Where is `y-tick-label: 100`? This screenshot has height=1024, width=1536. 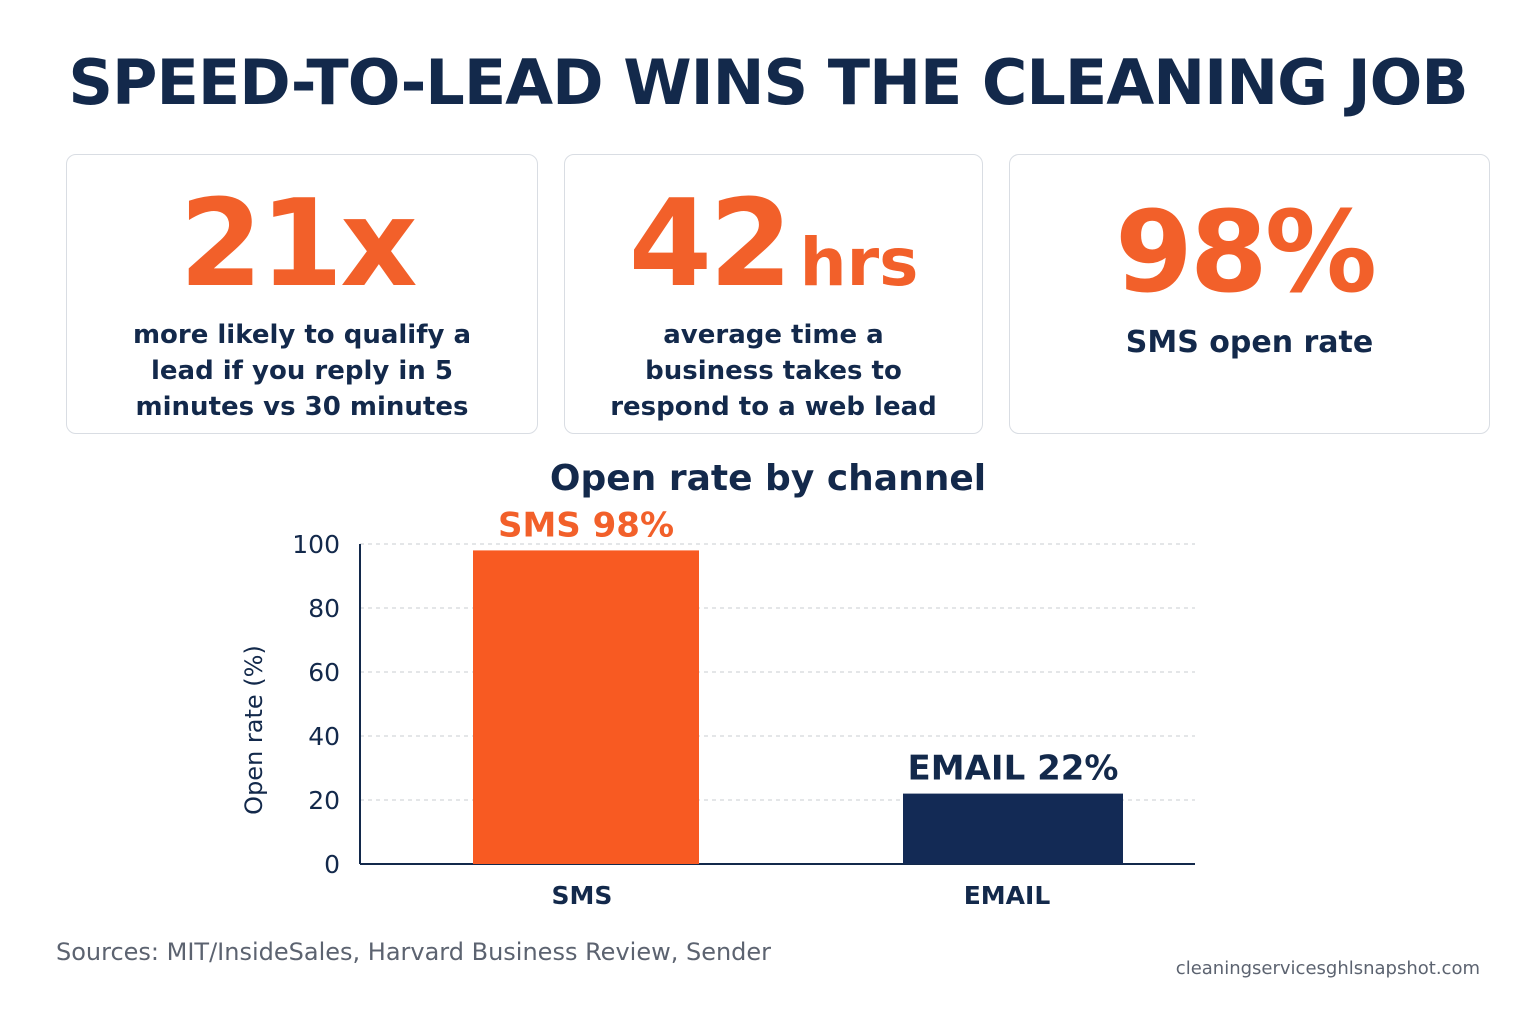
y-tick-label: 100 is located at coordinates (316, 544).